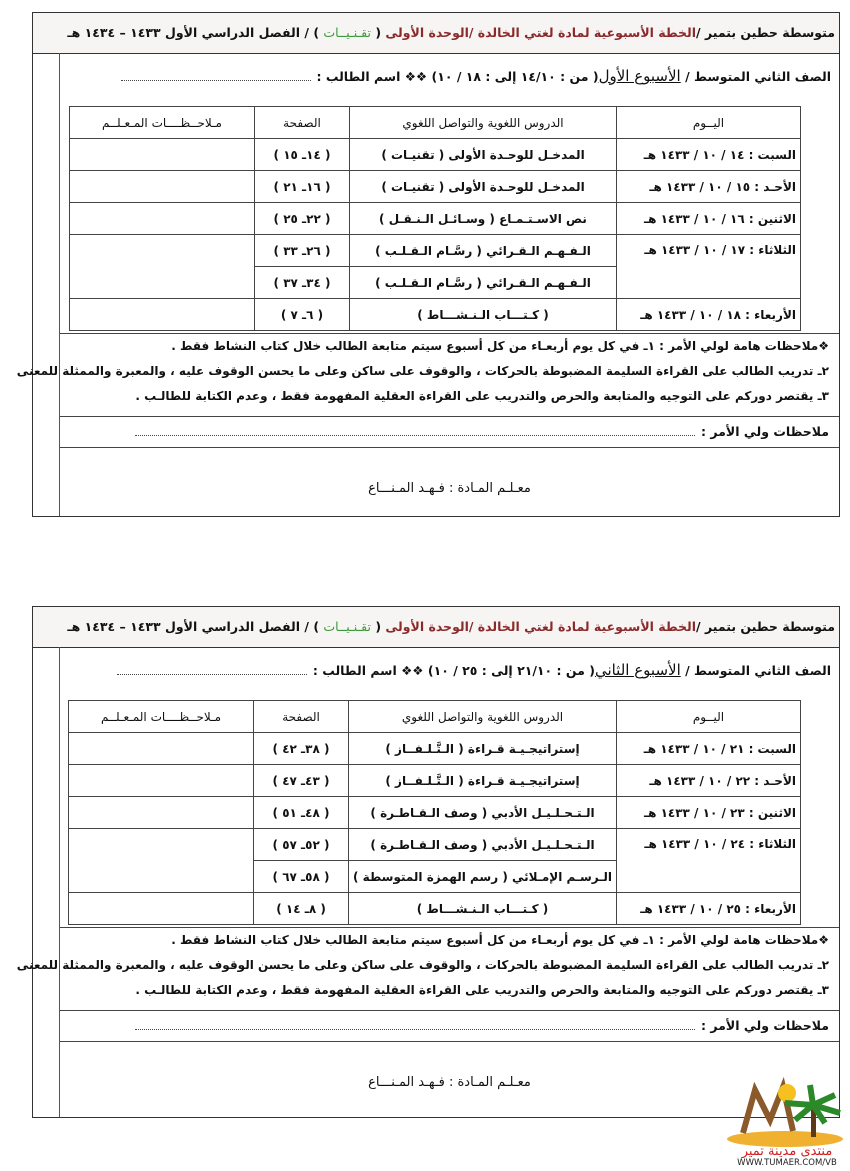 This screenshot has height=1171, width=850. Describe the element at coordinates (483, 218) in the screenshot. I see `lesson-cell: نص الاسـتـمـاع ( وسـائـل الـنـقـل )` at that location.